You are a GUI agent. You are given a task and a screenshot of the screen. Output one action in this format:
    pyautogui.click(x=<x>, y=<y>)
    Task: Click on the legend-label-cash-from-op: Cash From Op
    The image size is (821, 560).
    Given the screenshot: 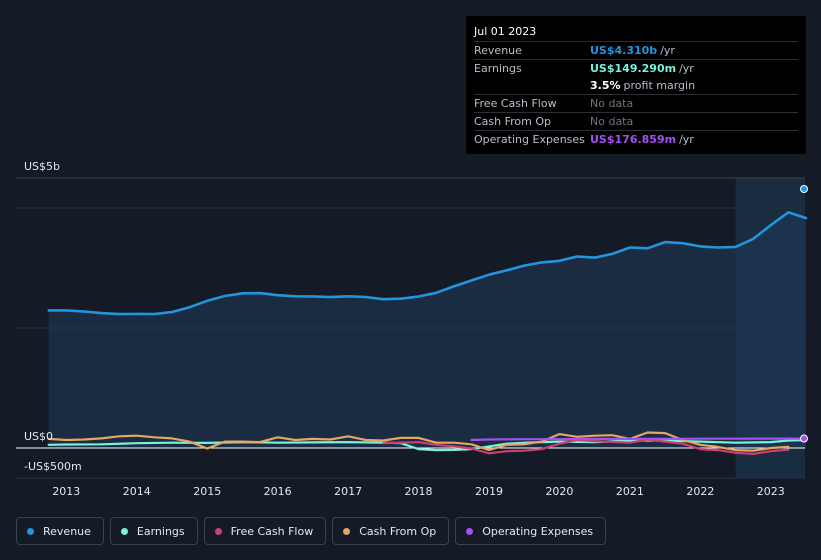 What is the action you would take?
    pyautogui.click(x=398, y=531)
    